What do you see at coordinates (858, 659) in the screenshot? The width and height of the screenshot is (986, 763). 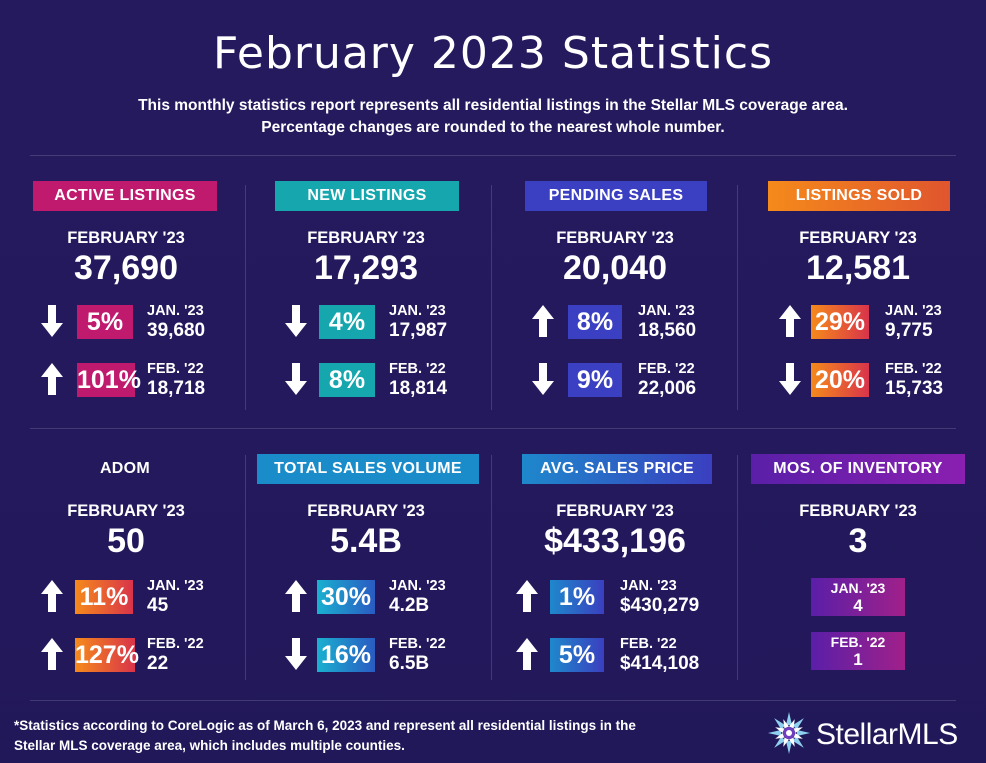 I see `comparison-value: 1` at bounding box center [858, 659].